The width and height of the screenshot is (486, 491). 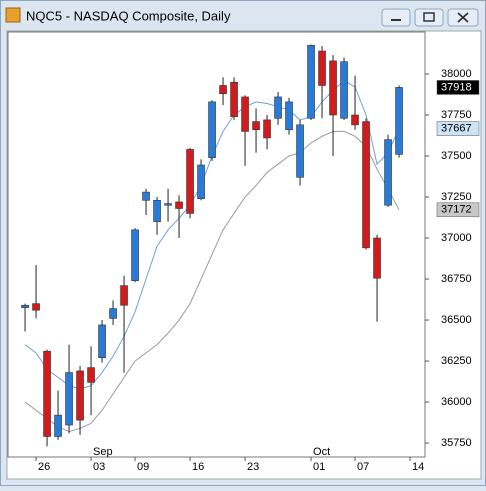 I want to click on x-tick-label: 16, so click(x=198, y=467).